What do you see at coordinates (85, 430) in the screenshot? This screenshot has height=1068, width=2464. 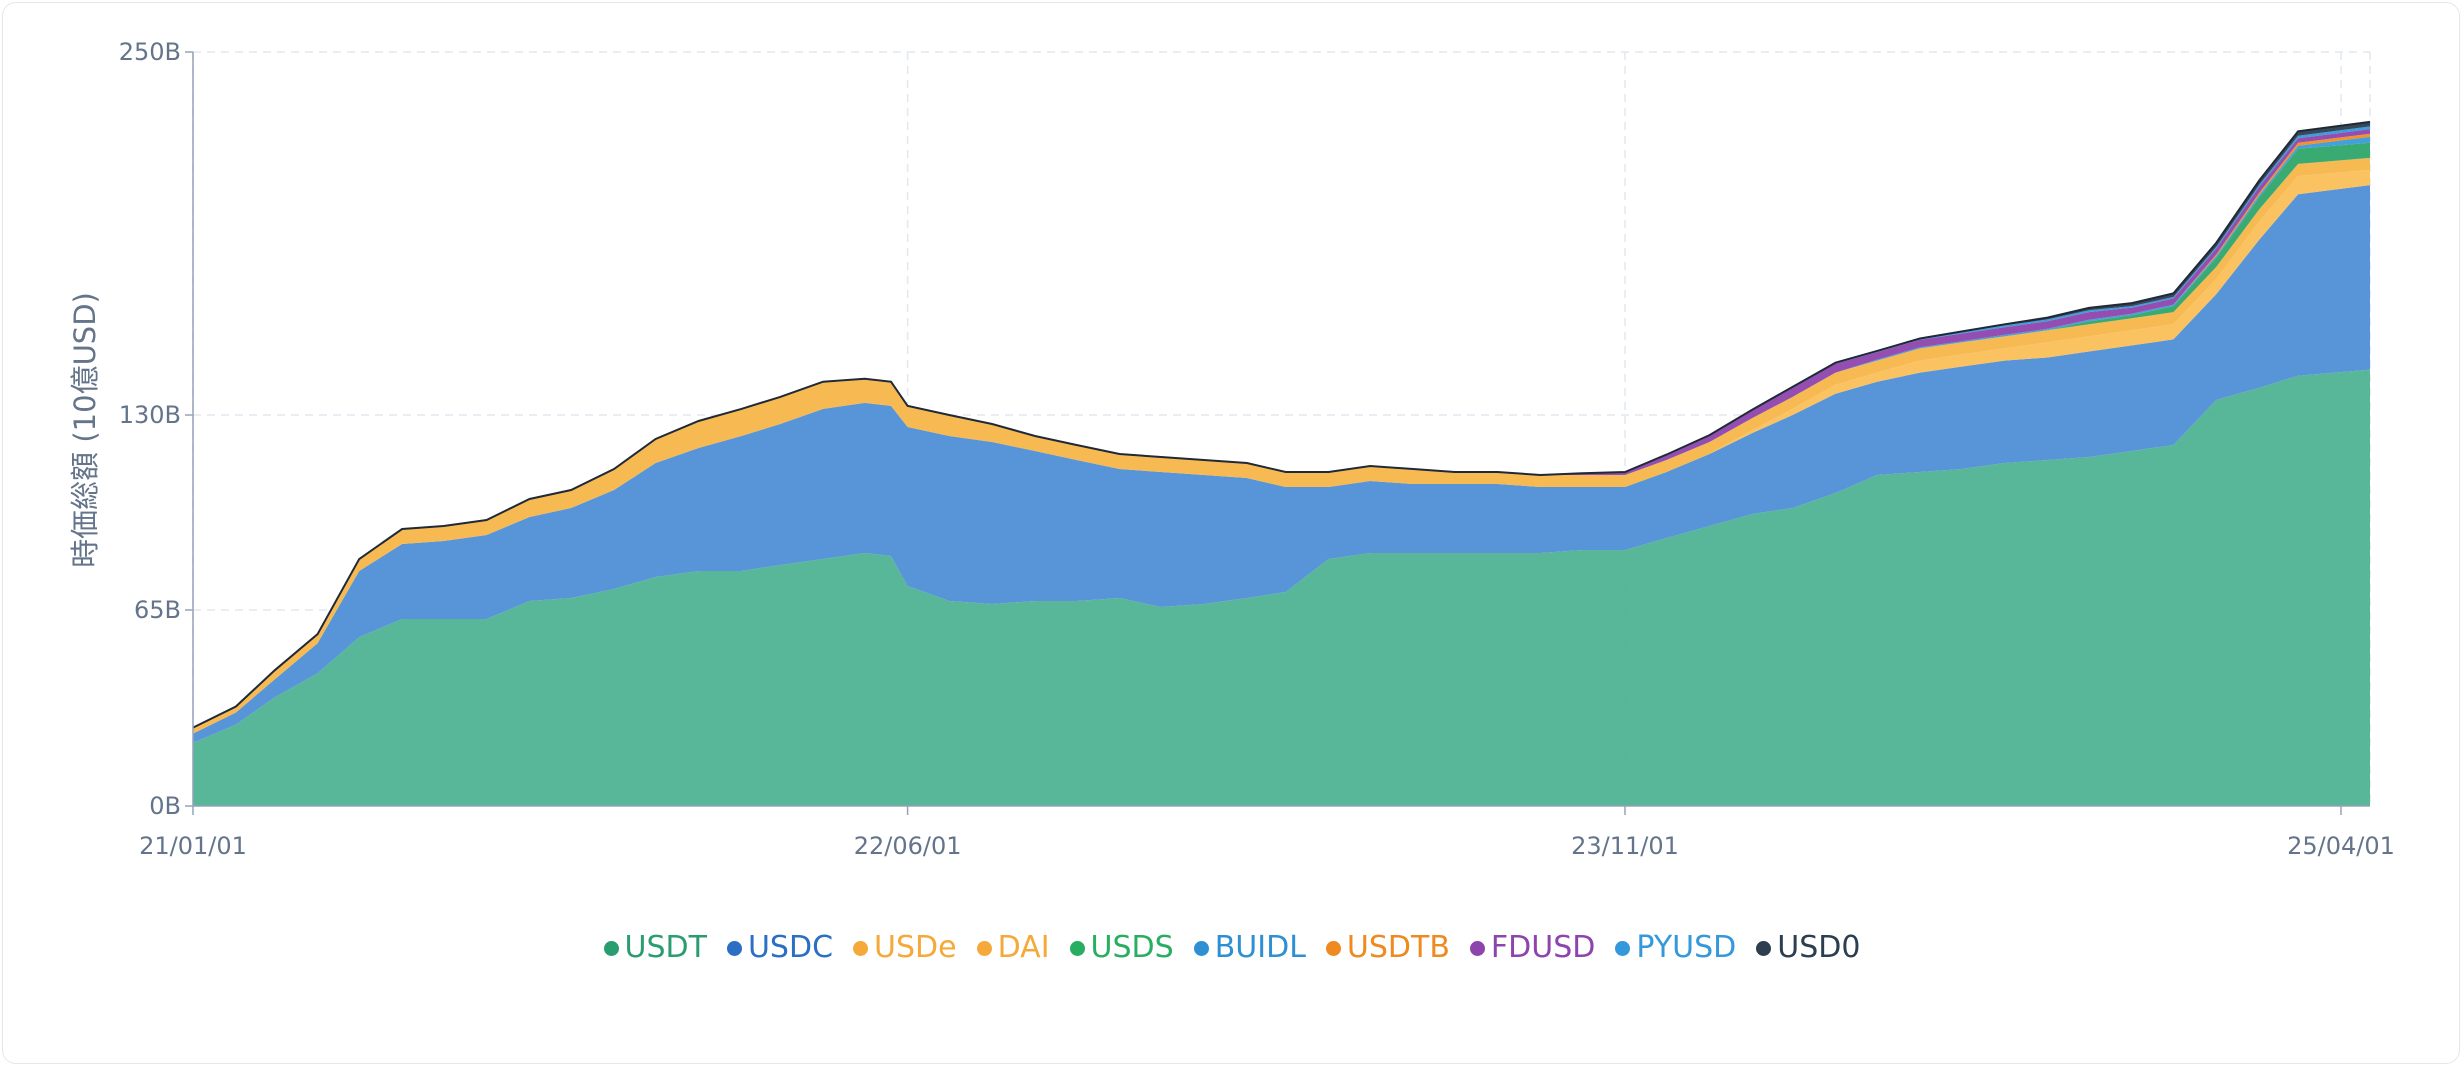 I see `y-axis-title: 時価総額 (10億USD)` at bounding box center [85, 430].